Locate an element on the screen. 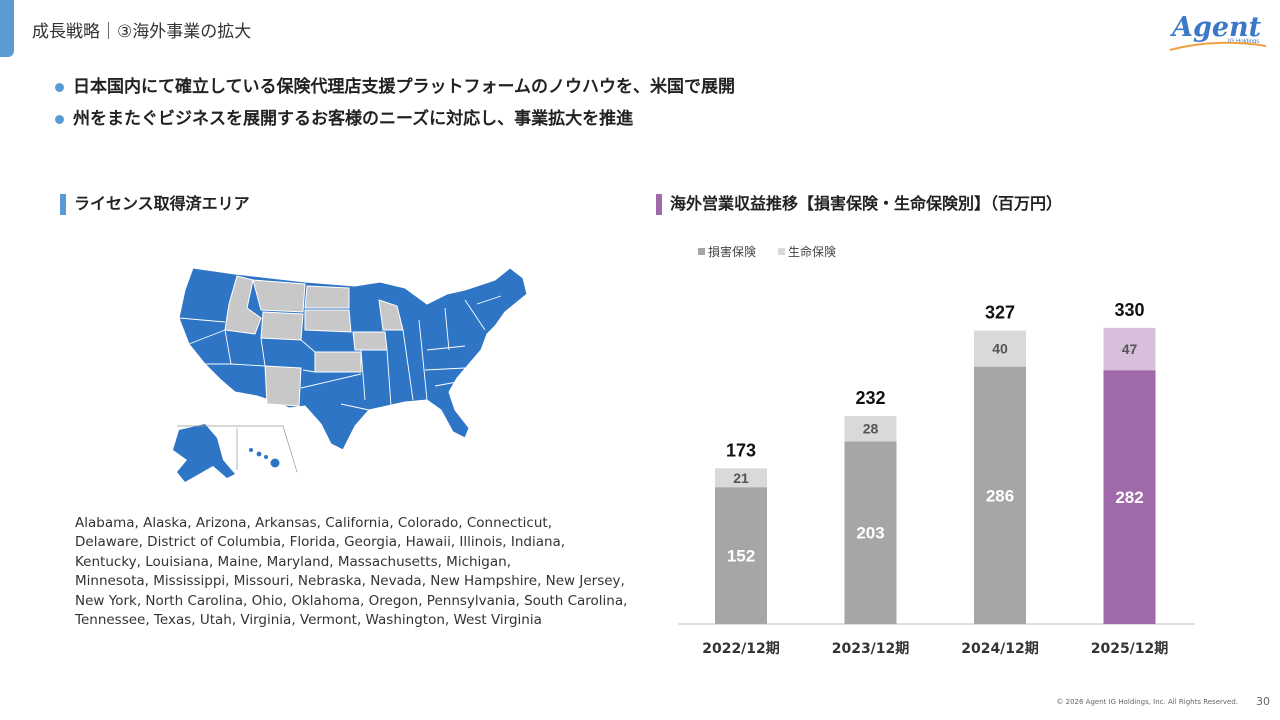  iowa-region is located at coordinates (370, 341).